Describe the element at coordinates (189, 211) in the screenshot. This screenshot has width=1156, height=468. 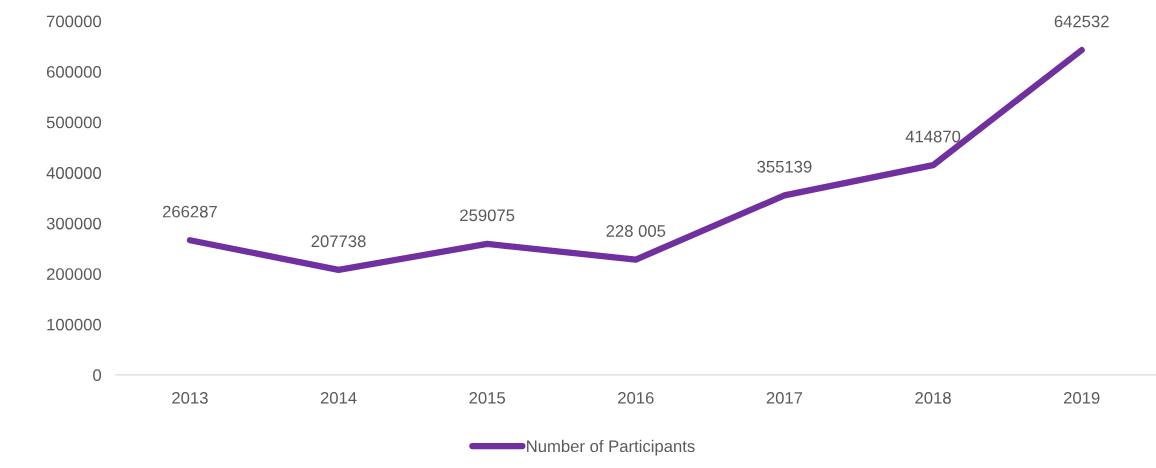
I see `data-label: 266287` at that location.